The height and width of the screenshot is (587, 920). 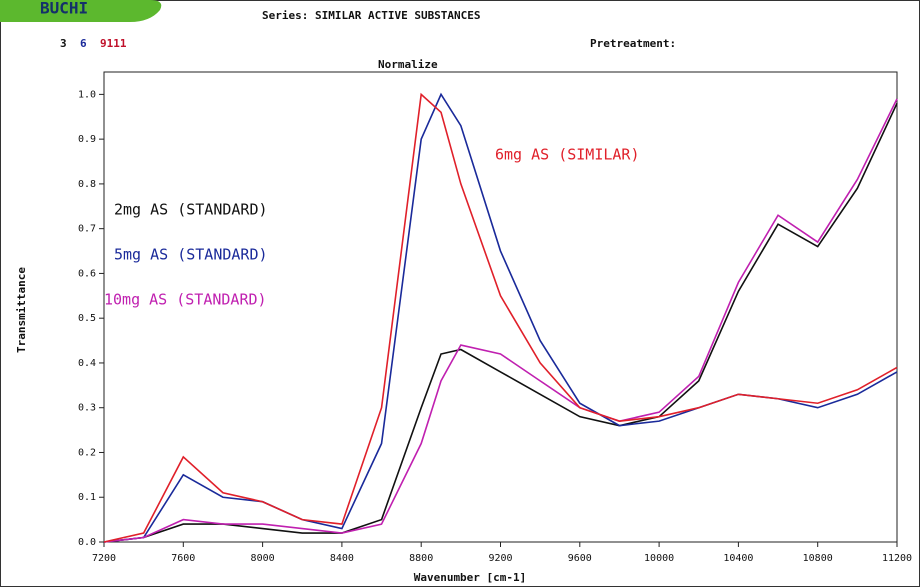 What do you see at coordinates (104, 558) in the screenshot?
I see `x-tick-label: 7200` at bounding box center [104, 558].